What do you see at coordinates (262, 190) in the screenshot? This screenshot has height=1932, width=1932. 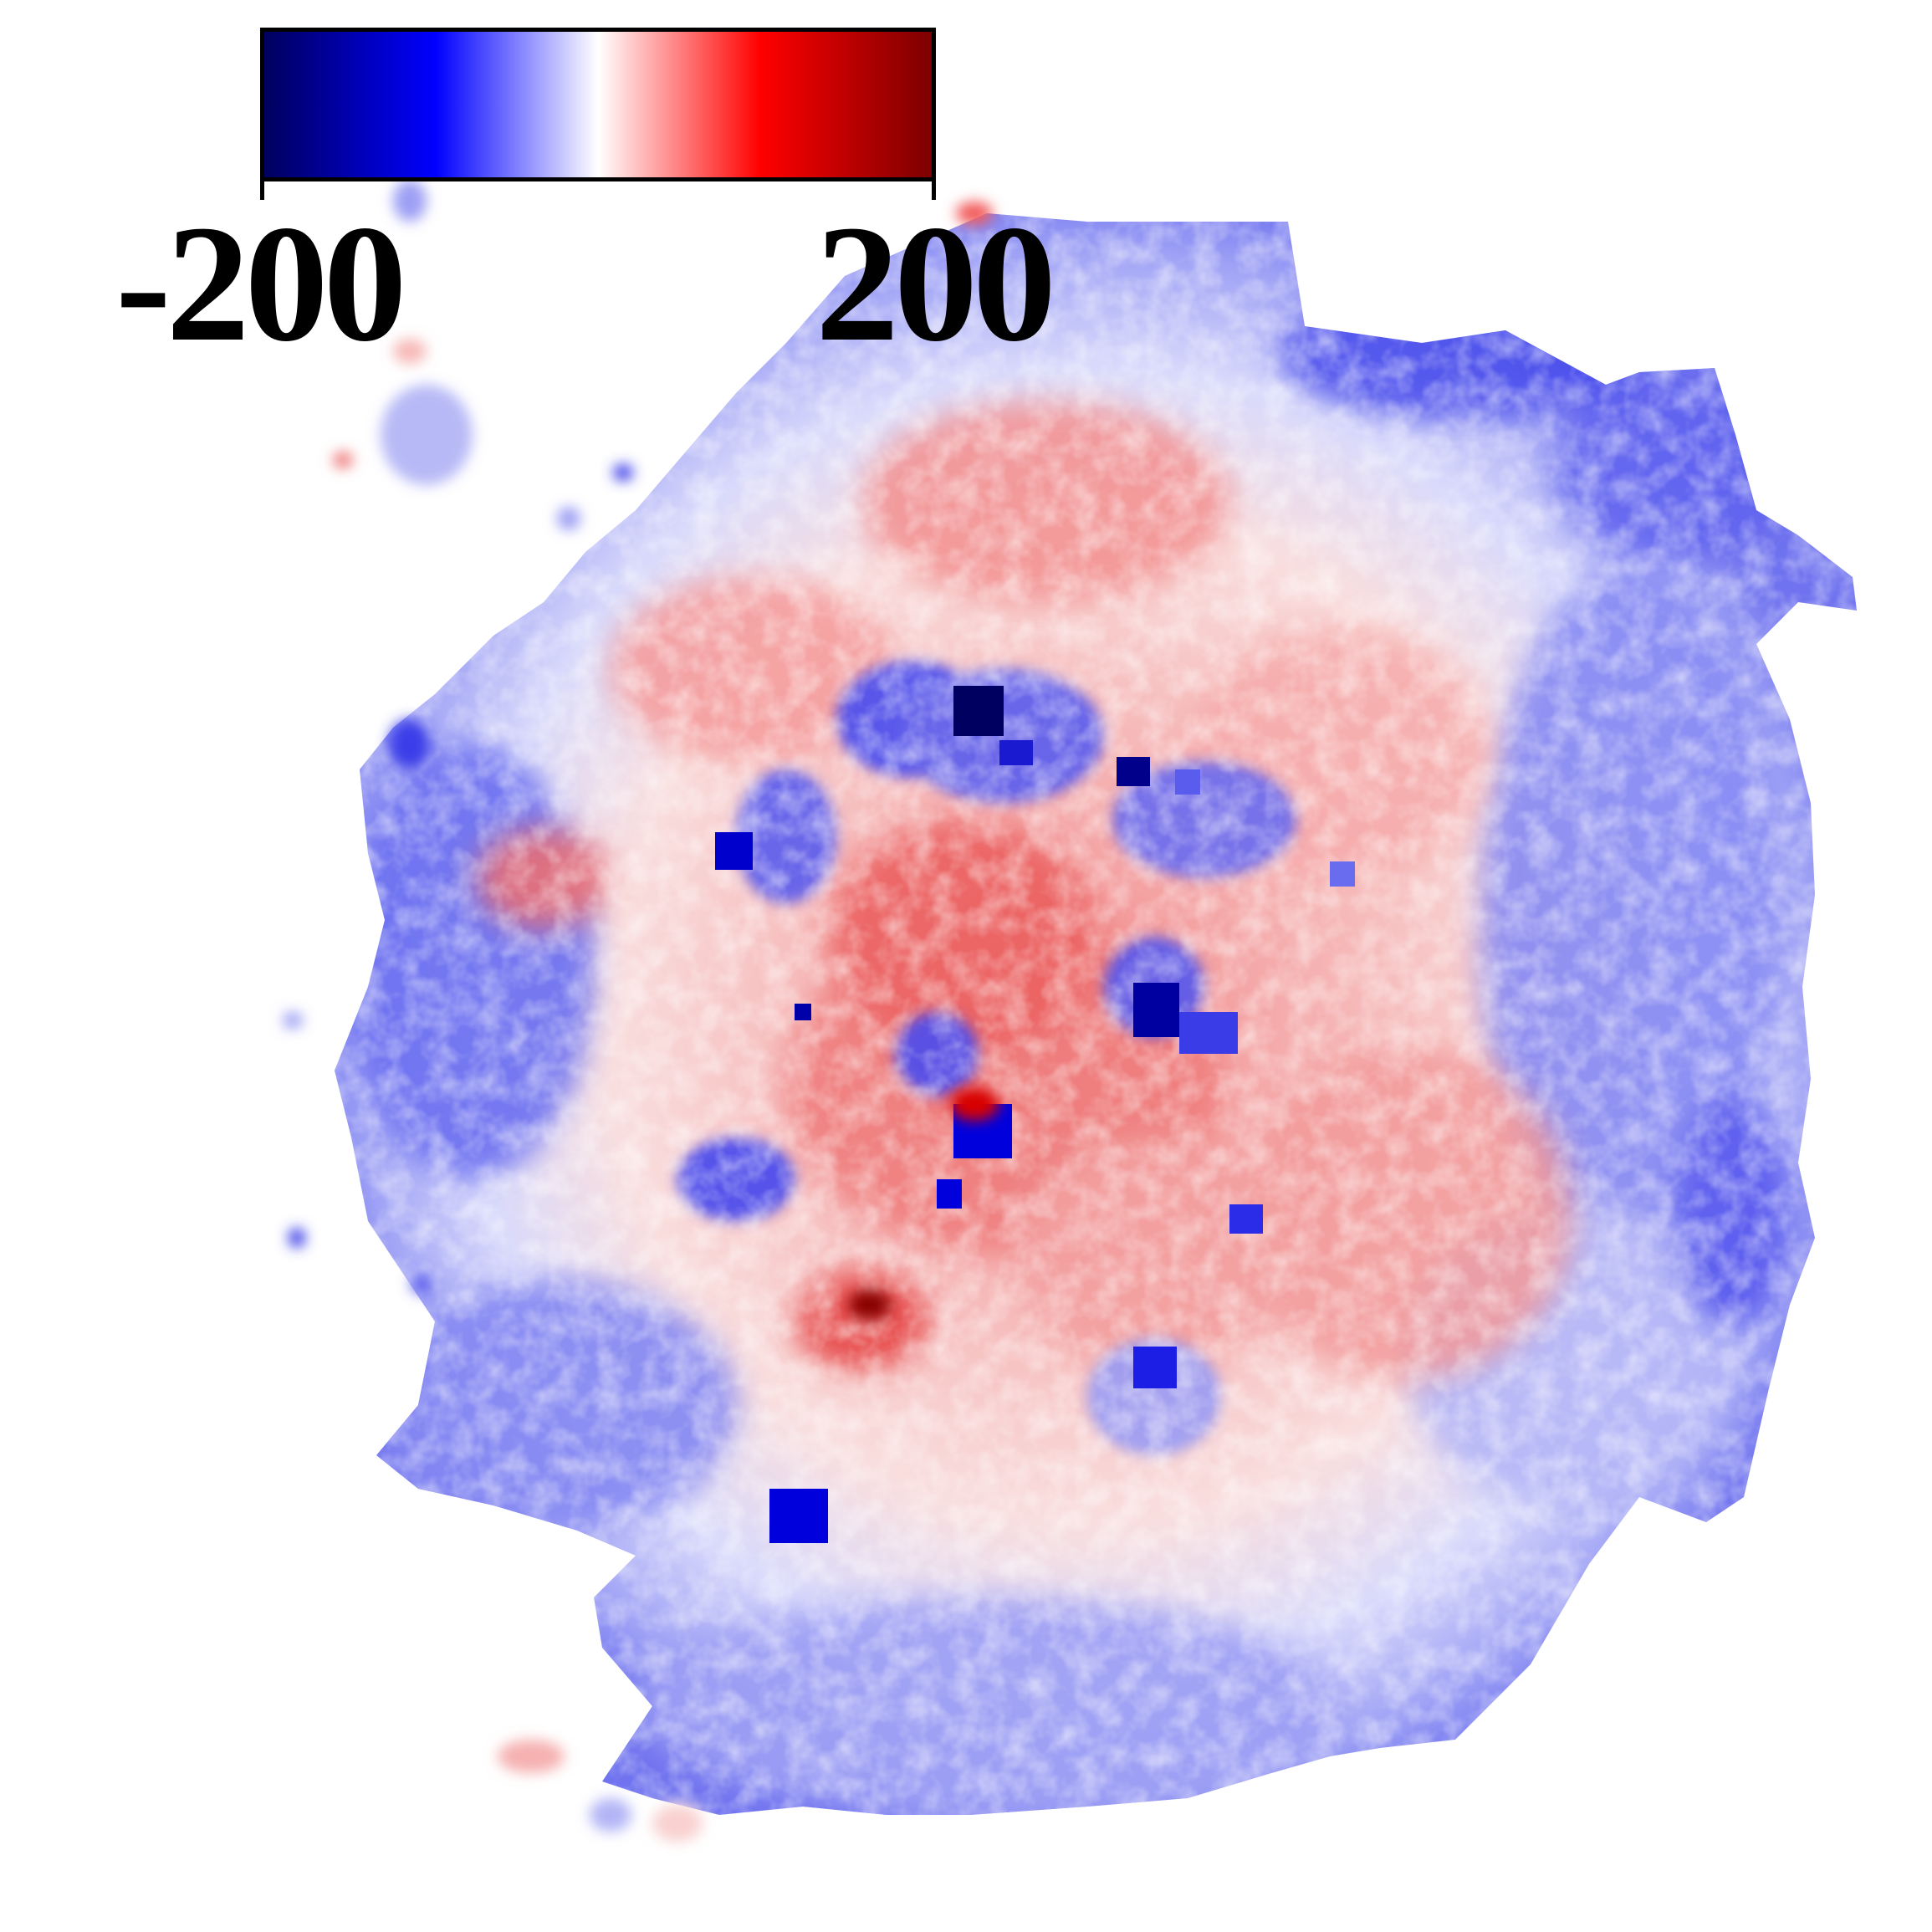 I see `colorbar-tick-min` at bounding box center [262, 190].